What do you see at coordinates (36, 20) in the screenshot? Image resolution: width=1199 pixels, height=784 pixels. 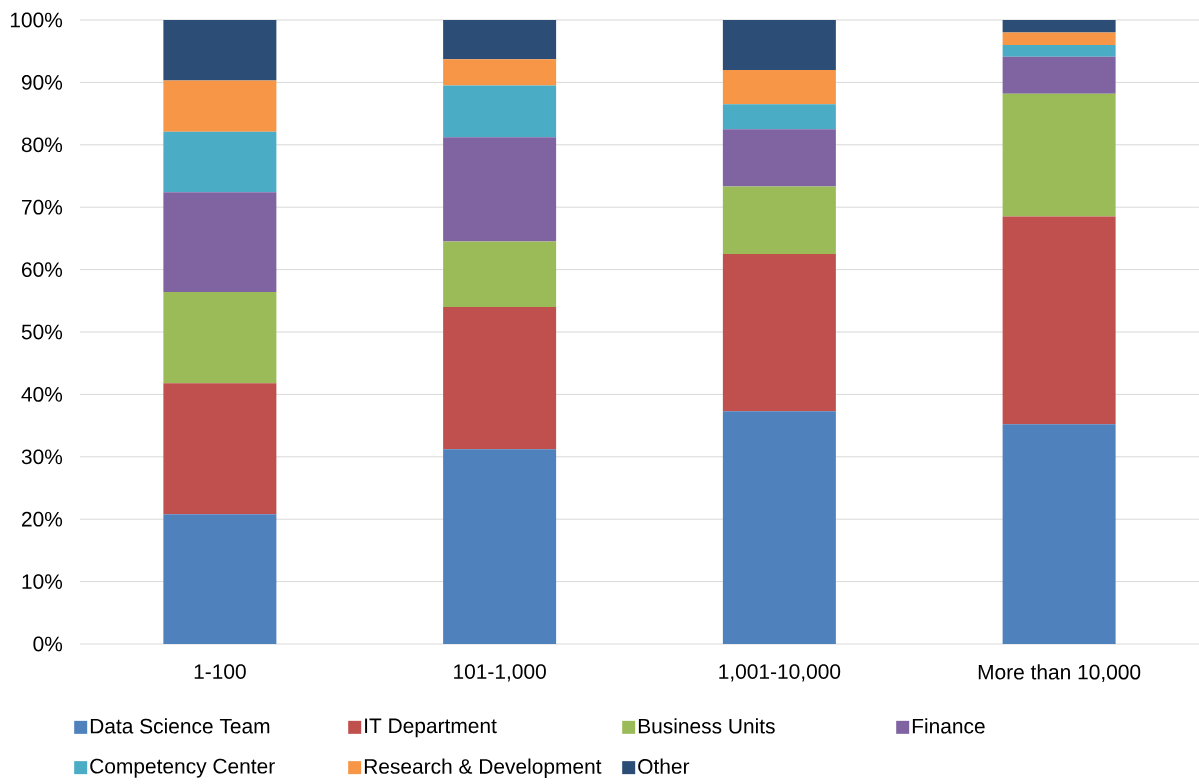 I see `y-tick-label: 100%` at bounding box center [36, 20].